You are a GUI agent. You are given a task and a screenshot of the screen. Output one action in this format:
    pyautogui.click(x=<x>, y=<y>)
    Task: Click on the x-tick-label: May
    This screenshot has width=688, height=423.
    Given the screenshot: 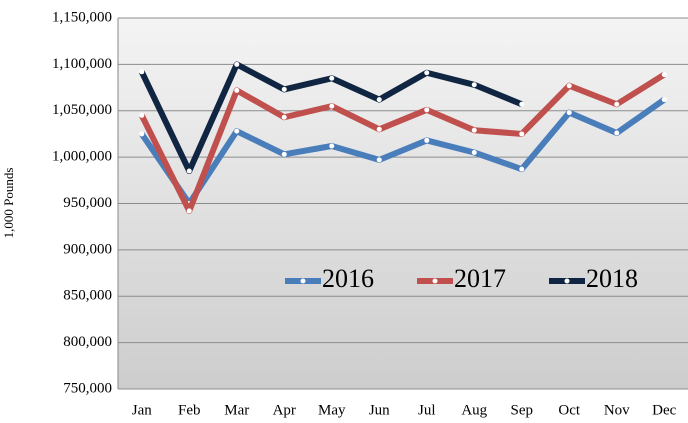 What is the action you would take?
    pyautogui.click(x=332, y=410)
    